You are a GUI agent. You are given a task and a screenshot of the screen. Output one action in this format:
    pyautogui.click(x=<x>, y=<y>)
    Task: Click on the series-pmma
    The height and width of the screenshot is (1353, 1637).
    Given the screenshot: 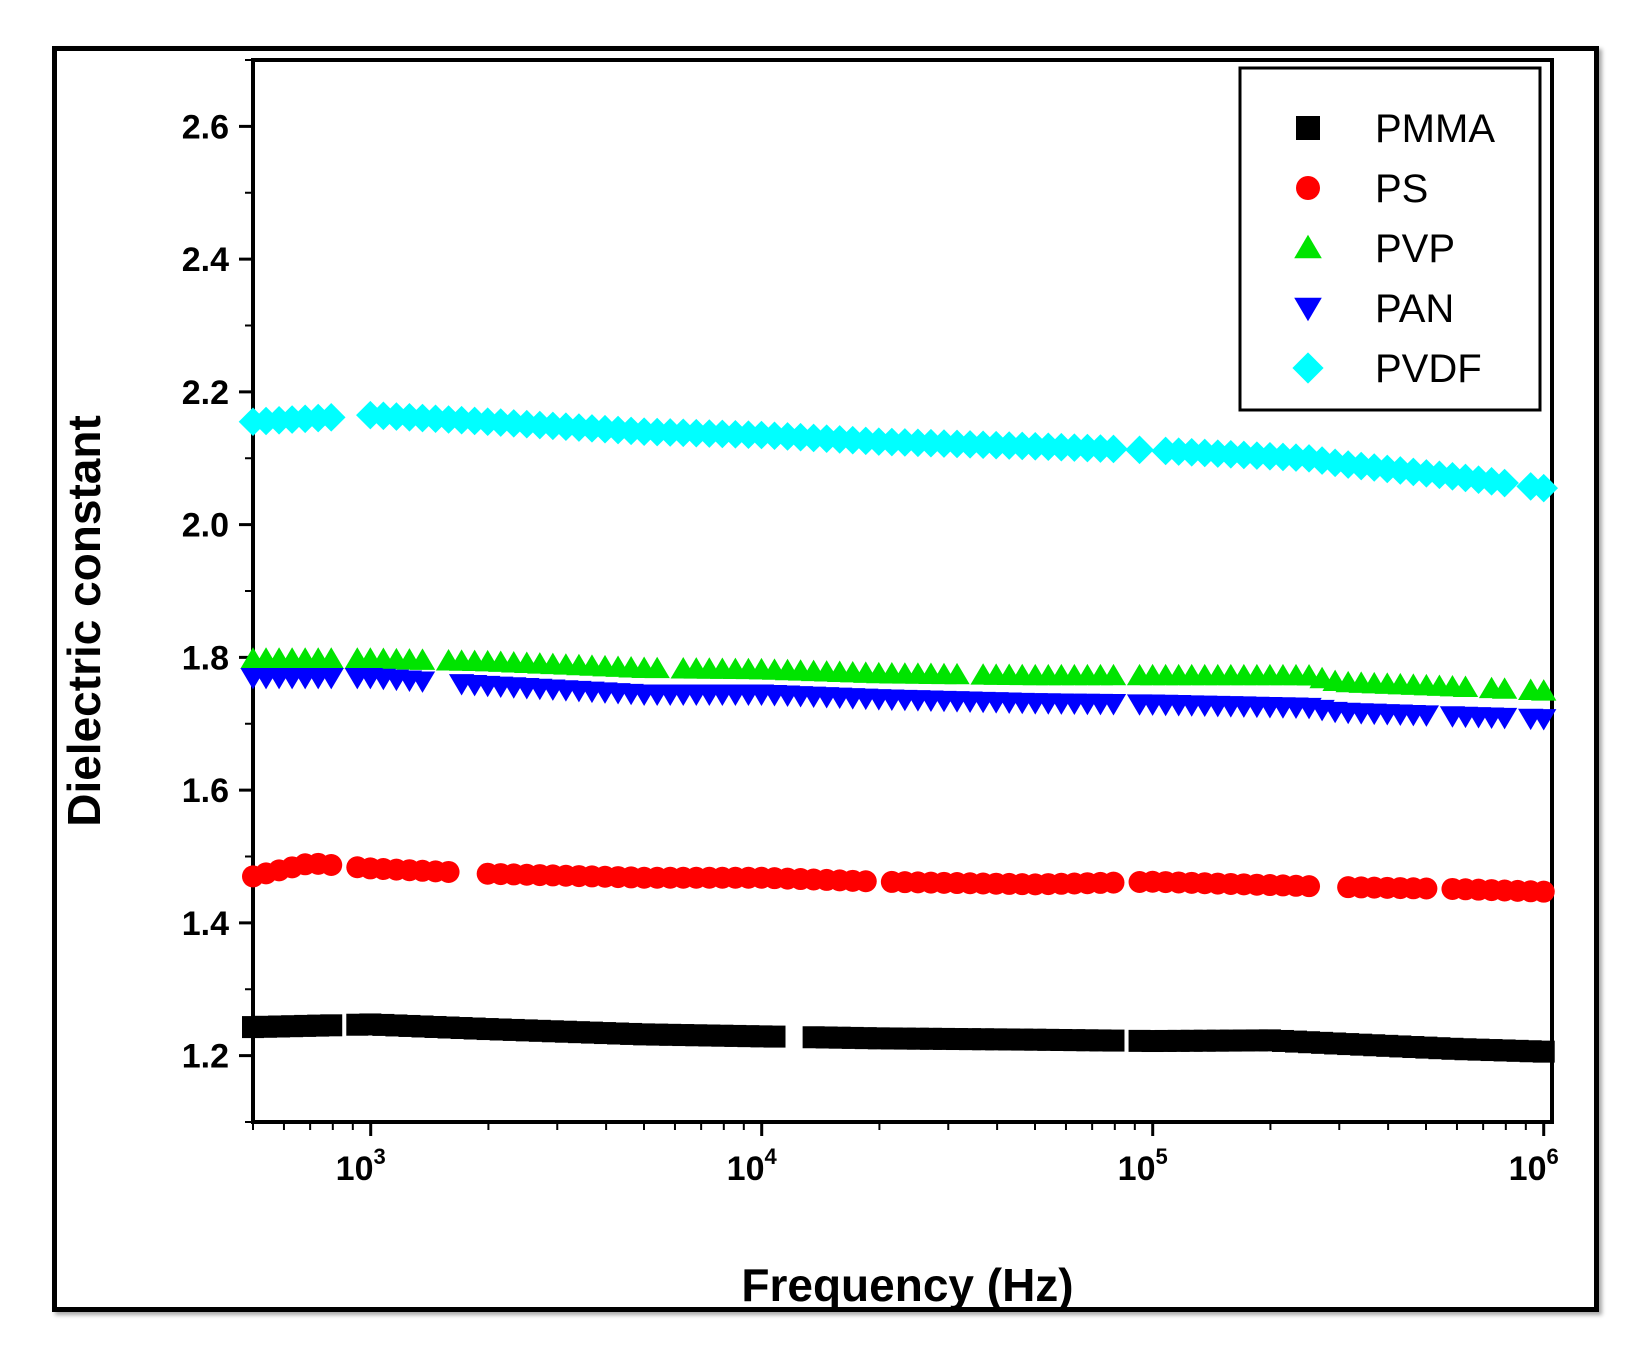 What is the action you would take?
    pyautogui.click(x=898, y=1038)
    